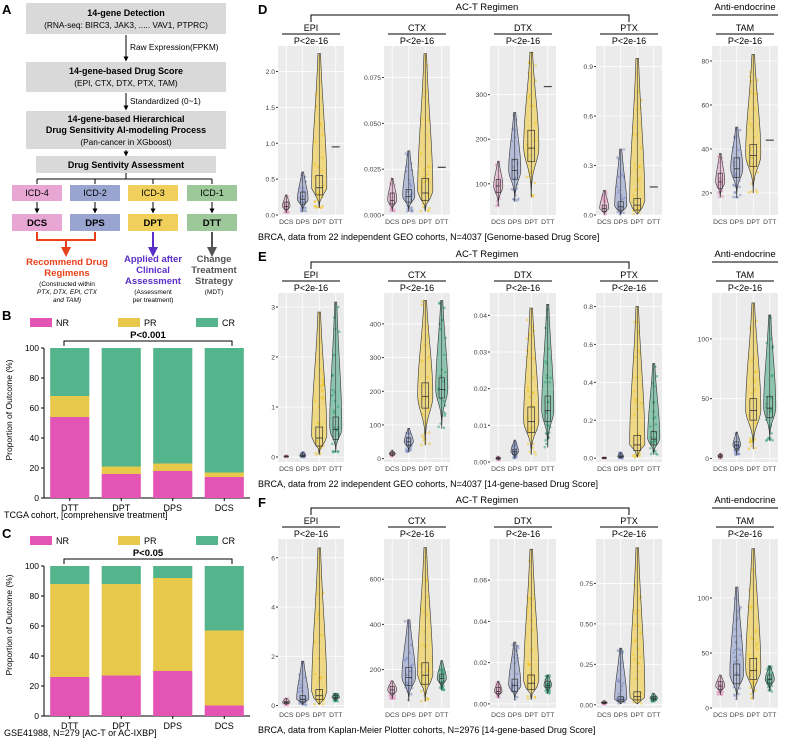 The width and height of the screenshot is (789, 742). What do you see at coordinates (299, 703) in the screenshot?
I see `panel-f-epi-point-dps` at bounding box center [299, 703].